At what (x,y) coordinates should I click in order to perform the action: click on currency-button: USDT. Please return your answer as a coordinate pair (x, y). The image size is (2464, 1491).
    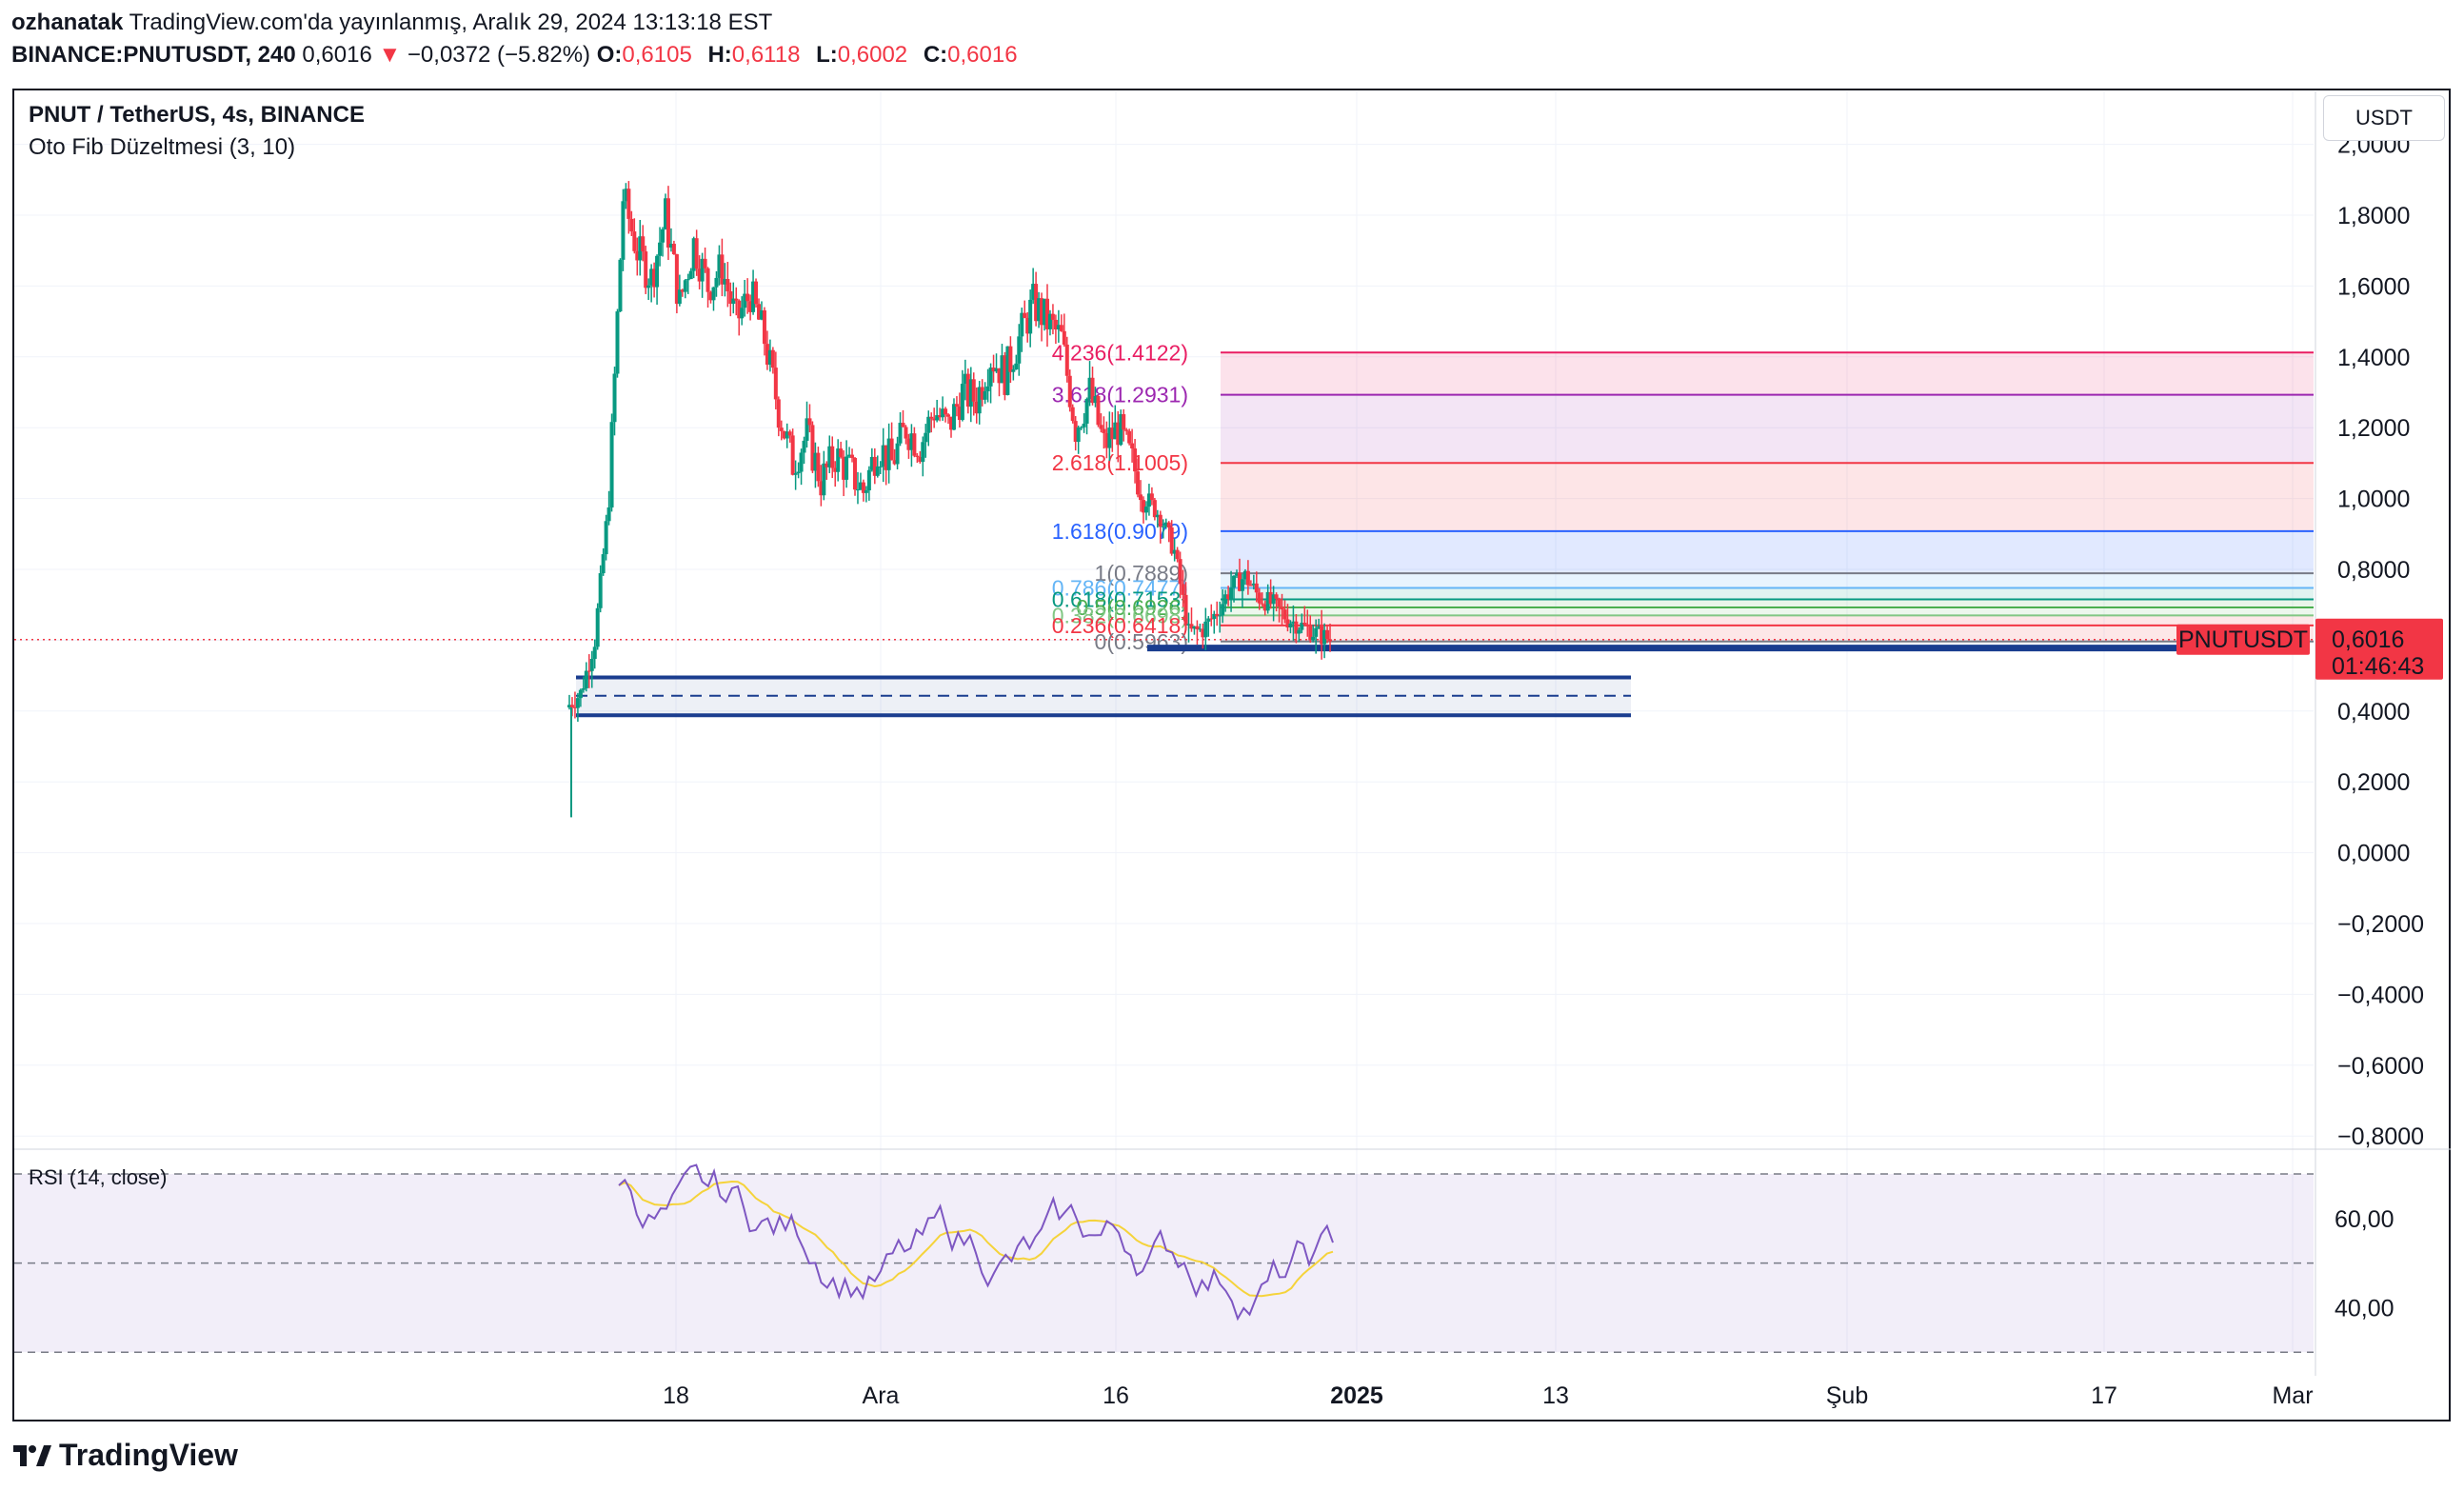
    Looking at the image, I should click on (2384, 118).